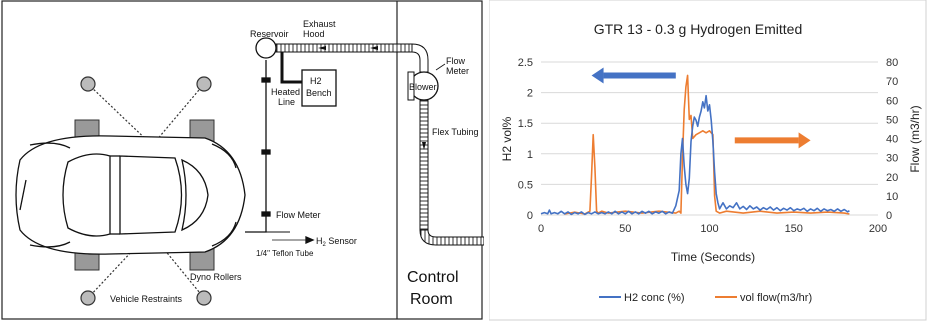 The width and height of the screenshot is (927, 321). Describe the element at coordinates (314, 34) in the screenshot. I see `label-exhaust-hood-2: Hood` at that location.